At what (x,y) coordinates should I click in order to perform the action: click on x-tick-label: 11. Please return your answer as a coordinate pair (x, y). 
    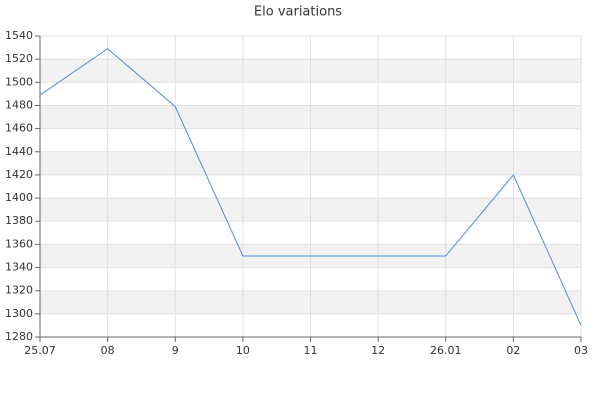
    Looking at the image, I should click on (311, 350).